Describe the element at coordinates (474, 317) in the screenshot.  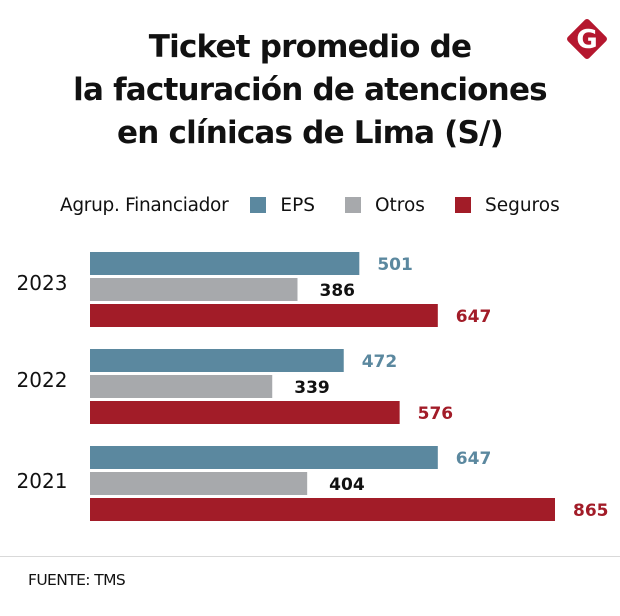
I see `value-label-seguros-2023: 647` at that location.